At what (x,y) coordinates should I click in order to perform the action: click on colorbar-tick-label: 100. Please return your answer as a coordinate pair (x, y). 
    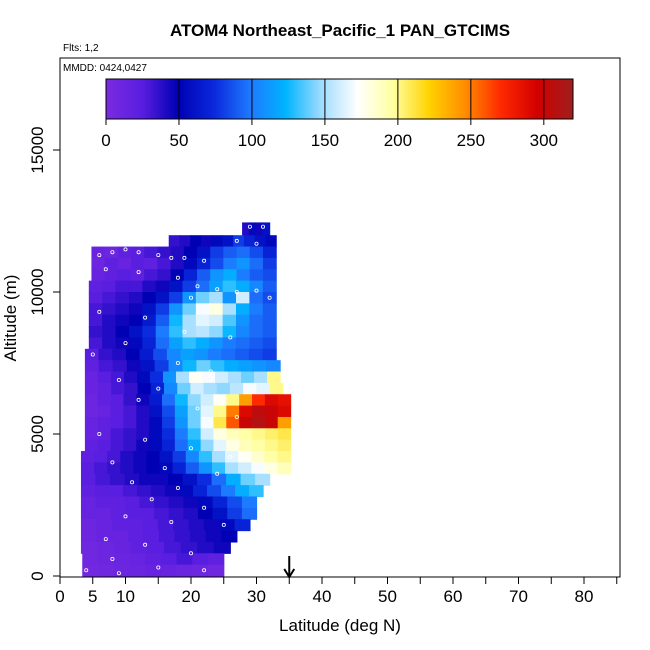
    Looking at the image, I should click on (252, 140).